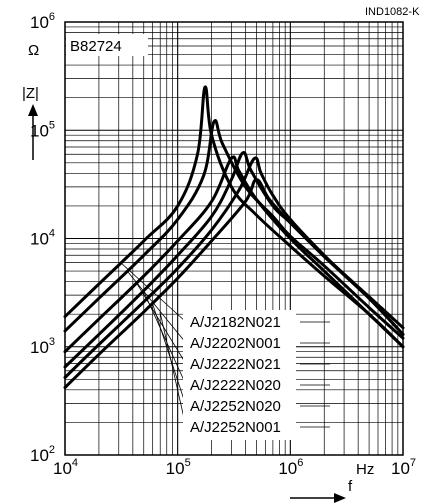 The image size is (425, 504). What do you see at coordinates (42, 346) in the screenshot?
I see `y-tick-label: 10³` at bounding box center [42, 346].